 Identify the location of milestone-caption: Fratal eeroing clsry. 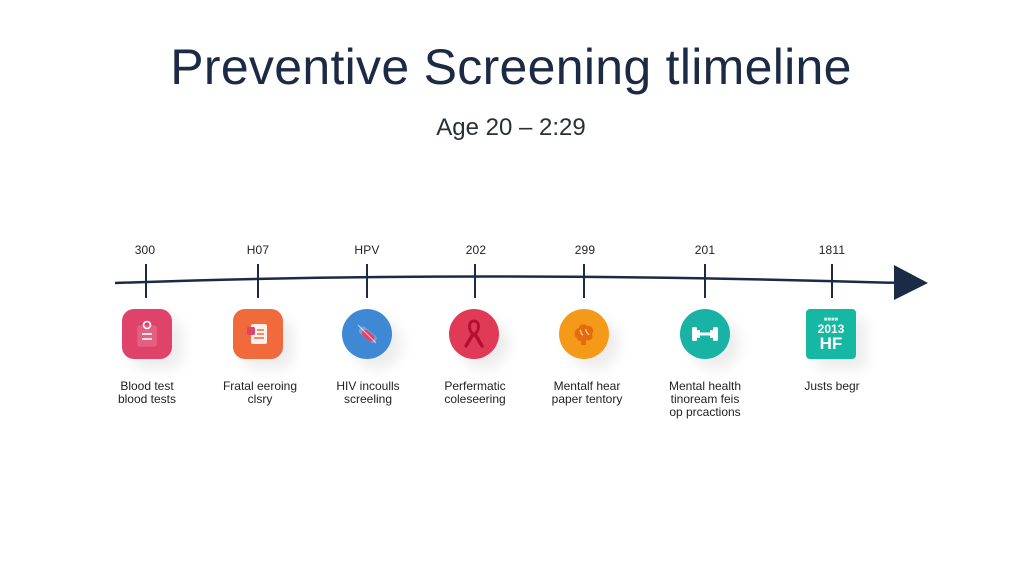
(260, 392).